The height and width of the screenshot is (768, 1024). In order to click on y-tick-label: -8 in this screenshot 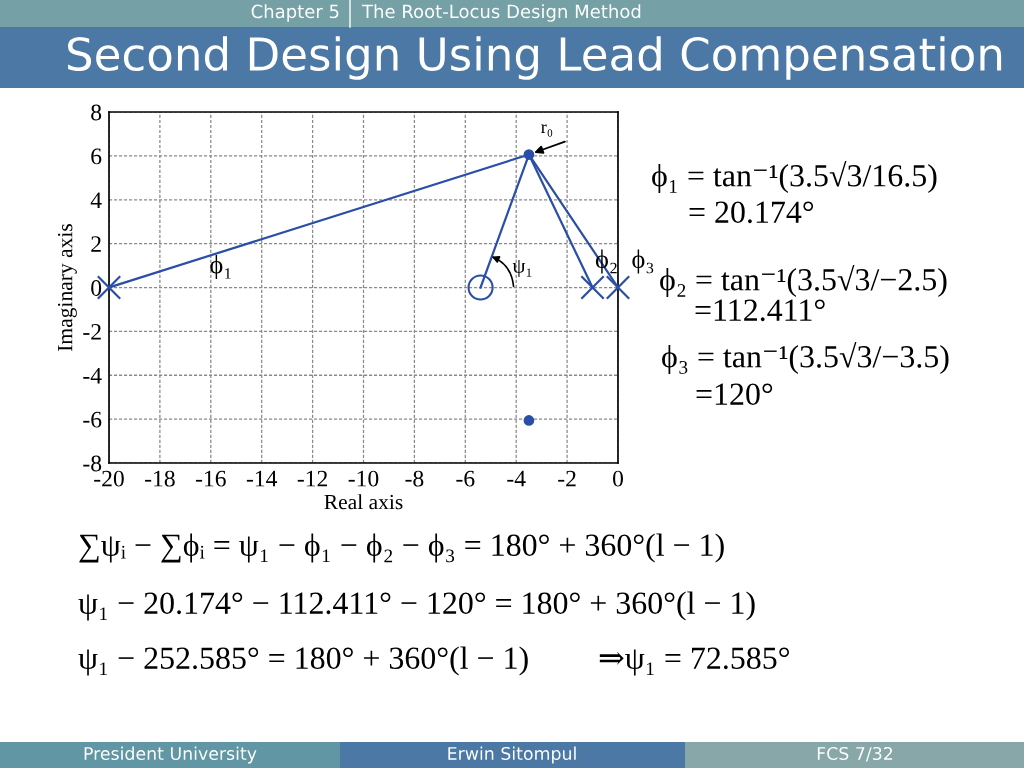, I will do `click(92, 463)`.